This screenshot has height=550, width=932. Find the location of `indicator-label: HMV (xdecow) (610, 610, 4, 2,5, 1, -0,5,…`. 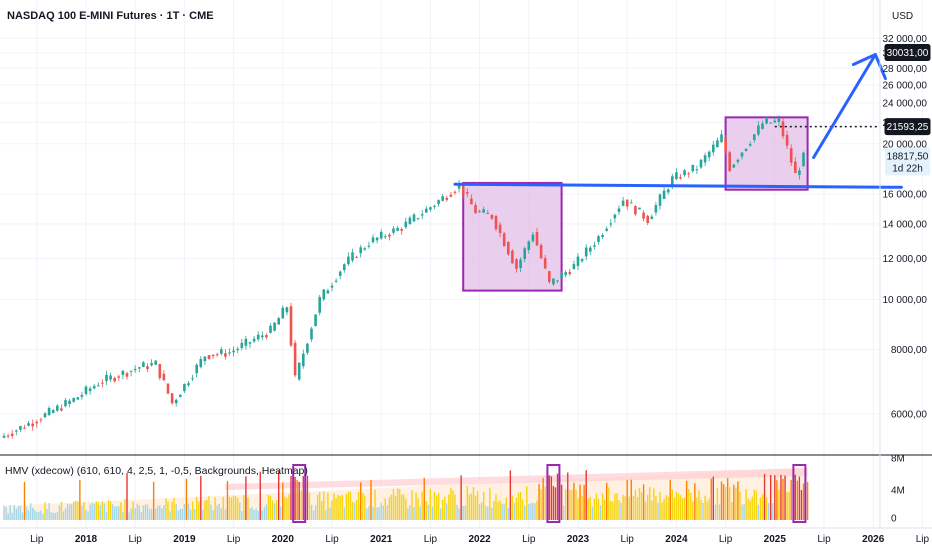

indicator-label: HMV (xdecow) (610, 610, 4, 2,5, 1, -0,5,… is located at coordinates (156, 471).